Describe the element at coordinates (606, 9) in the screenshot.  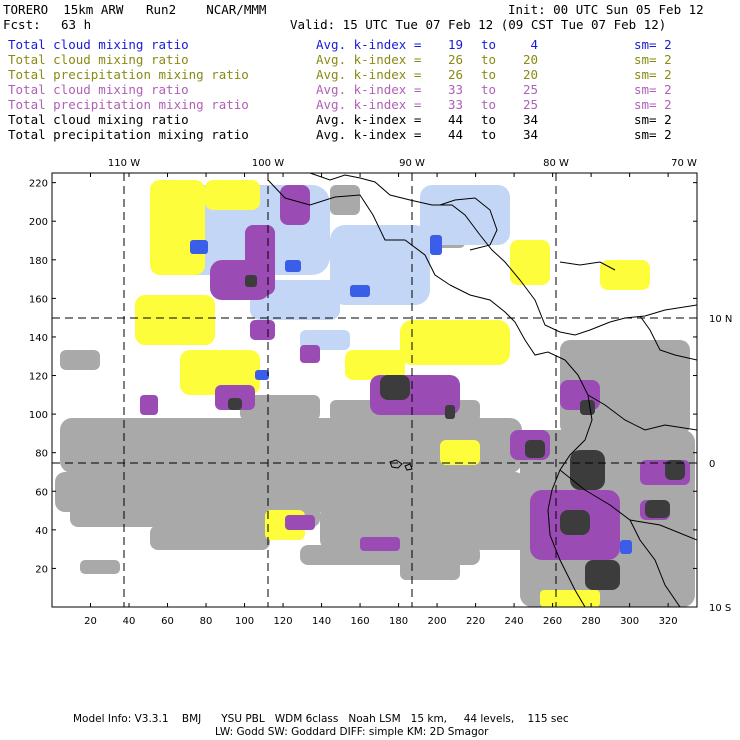
I see `init-time: Init: 00 UTC Sun 05 Feb 12` at that location.